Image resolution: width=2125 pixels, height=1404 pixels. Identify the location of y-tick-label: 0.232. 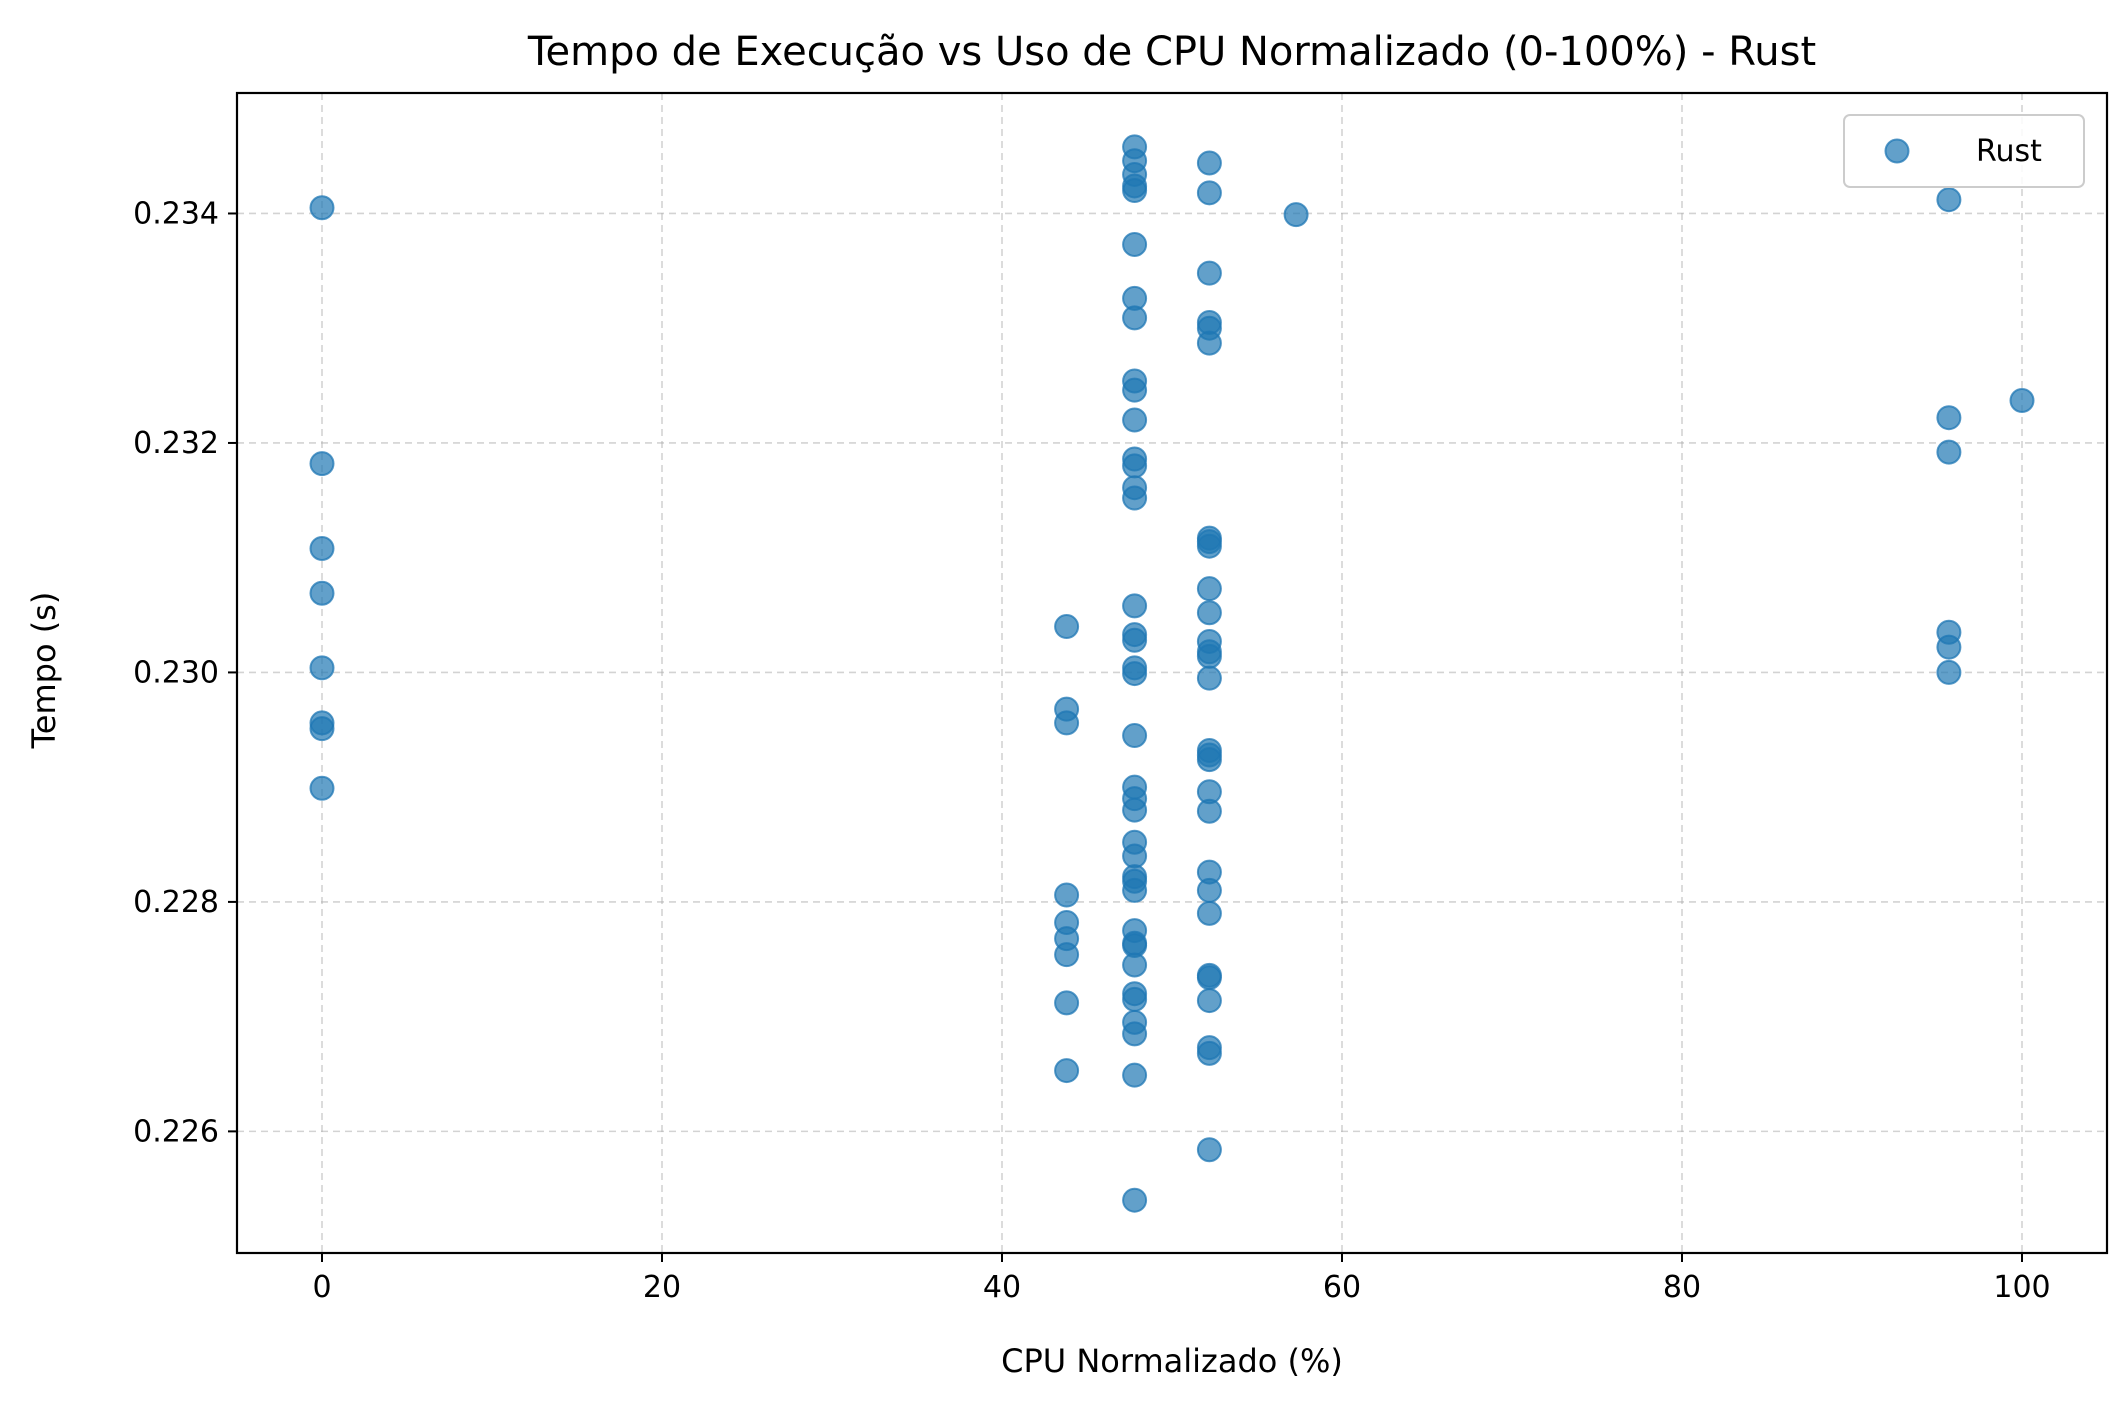
(176, 443).